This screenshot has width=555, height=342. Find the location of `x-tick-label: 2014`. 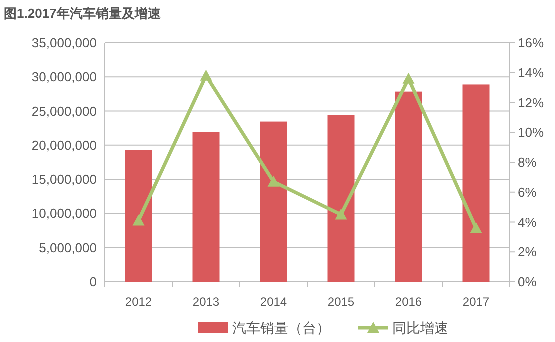

x-tick-label: 2014 is located at coordinates (274, 302).